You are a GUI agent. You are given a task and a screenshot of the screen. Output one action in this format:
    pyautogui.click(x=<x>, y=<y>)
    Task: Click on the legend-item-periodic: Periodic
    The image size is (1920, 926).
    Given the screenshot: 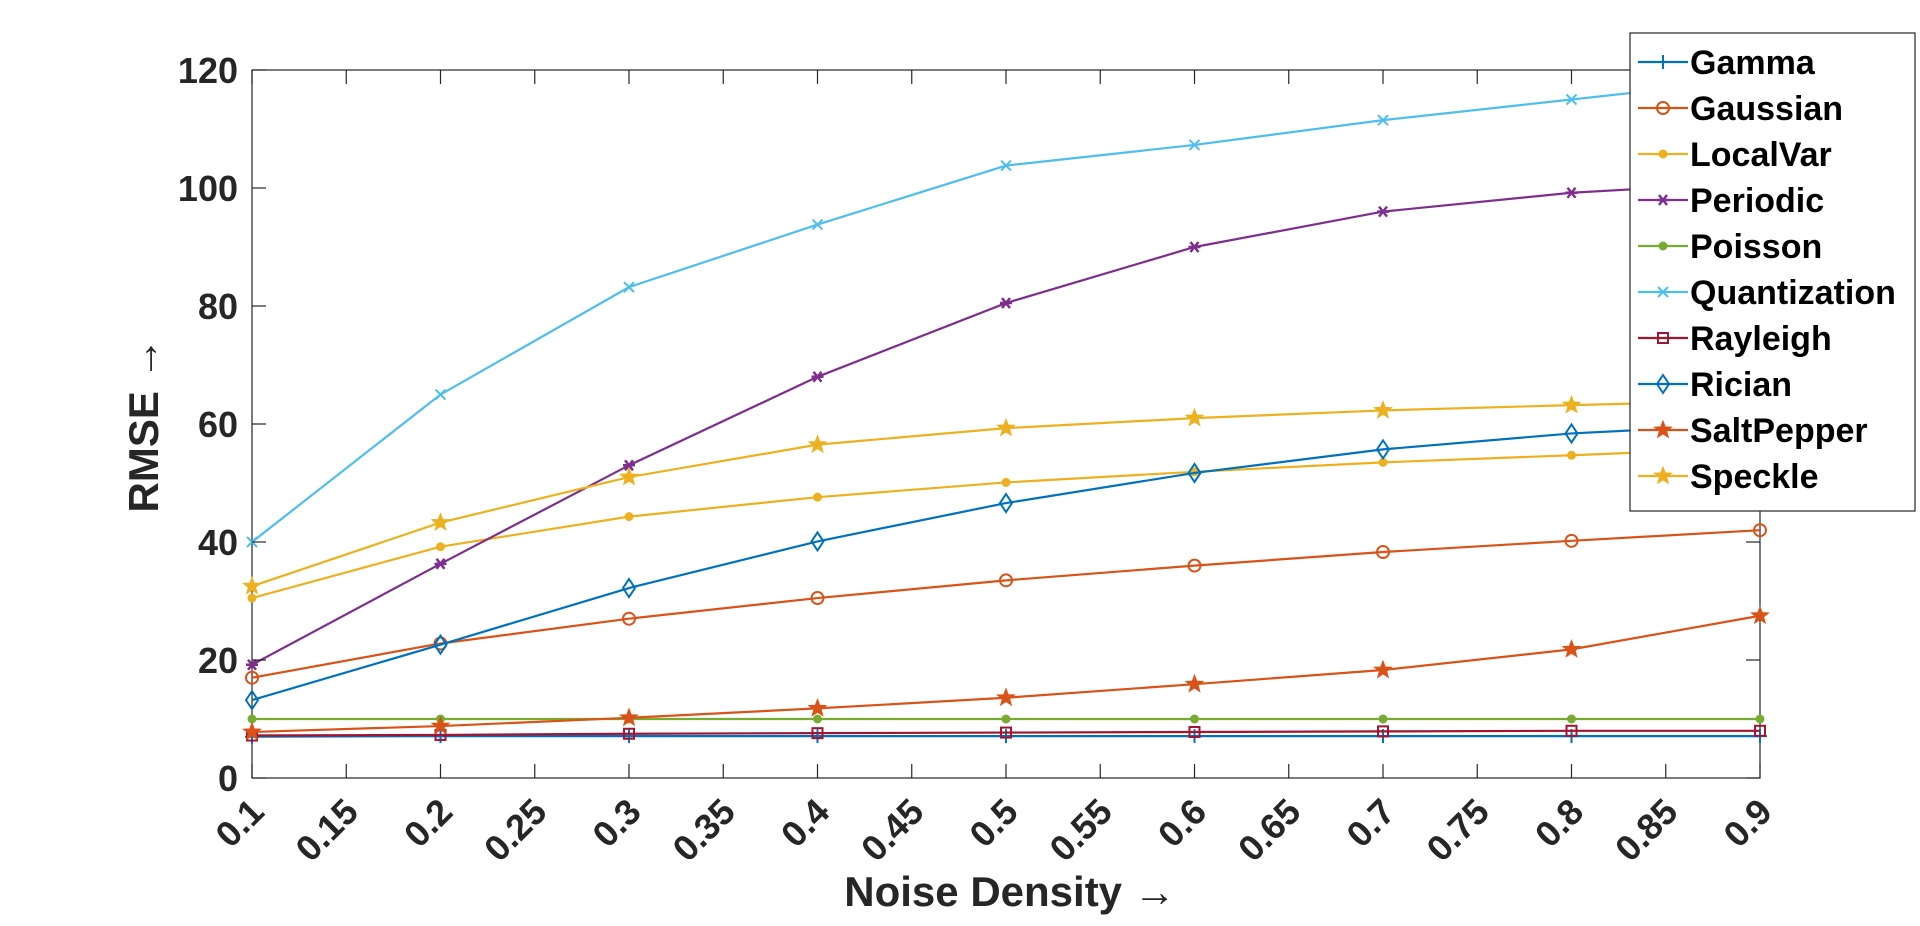 What is the action you would take?
    pyautogui.click(x=1731, y=201)
    